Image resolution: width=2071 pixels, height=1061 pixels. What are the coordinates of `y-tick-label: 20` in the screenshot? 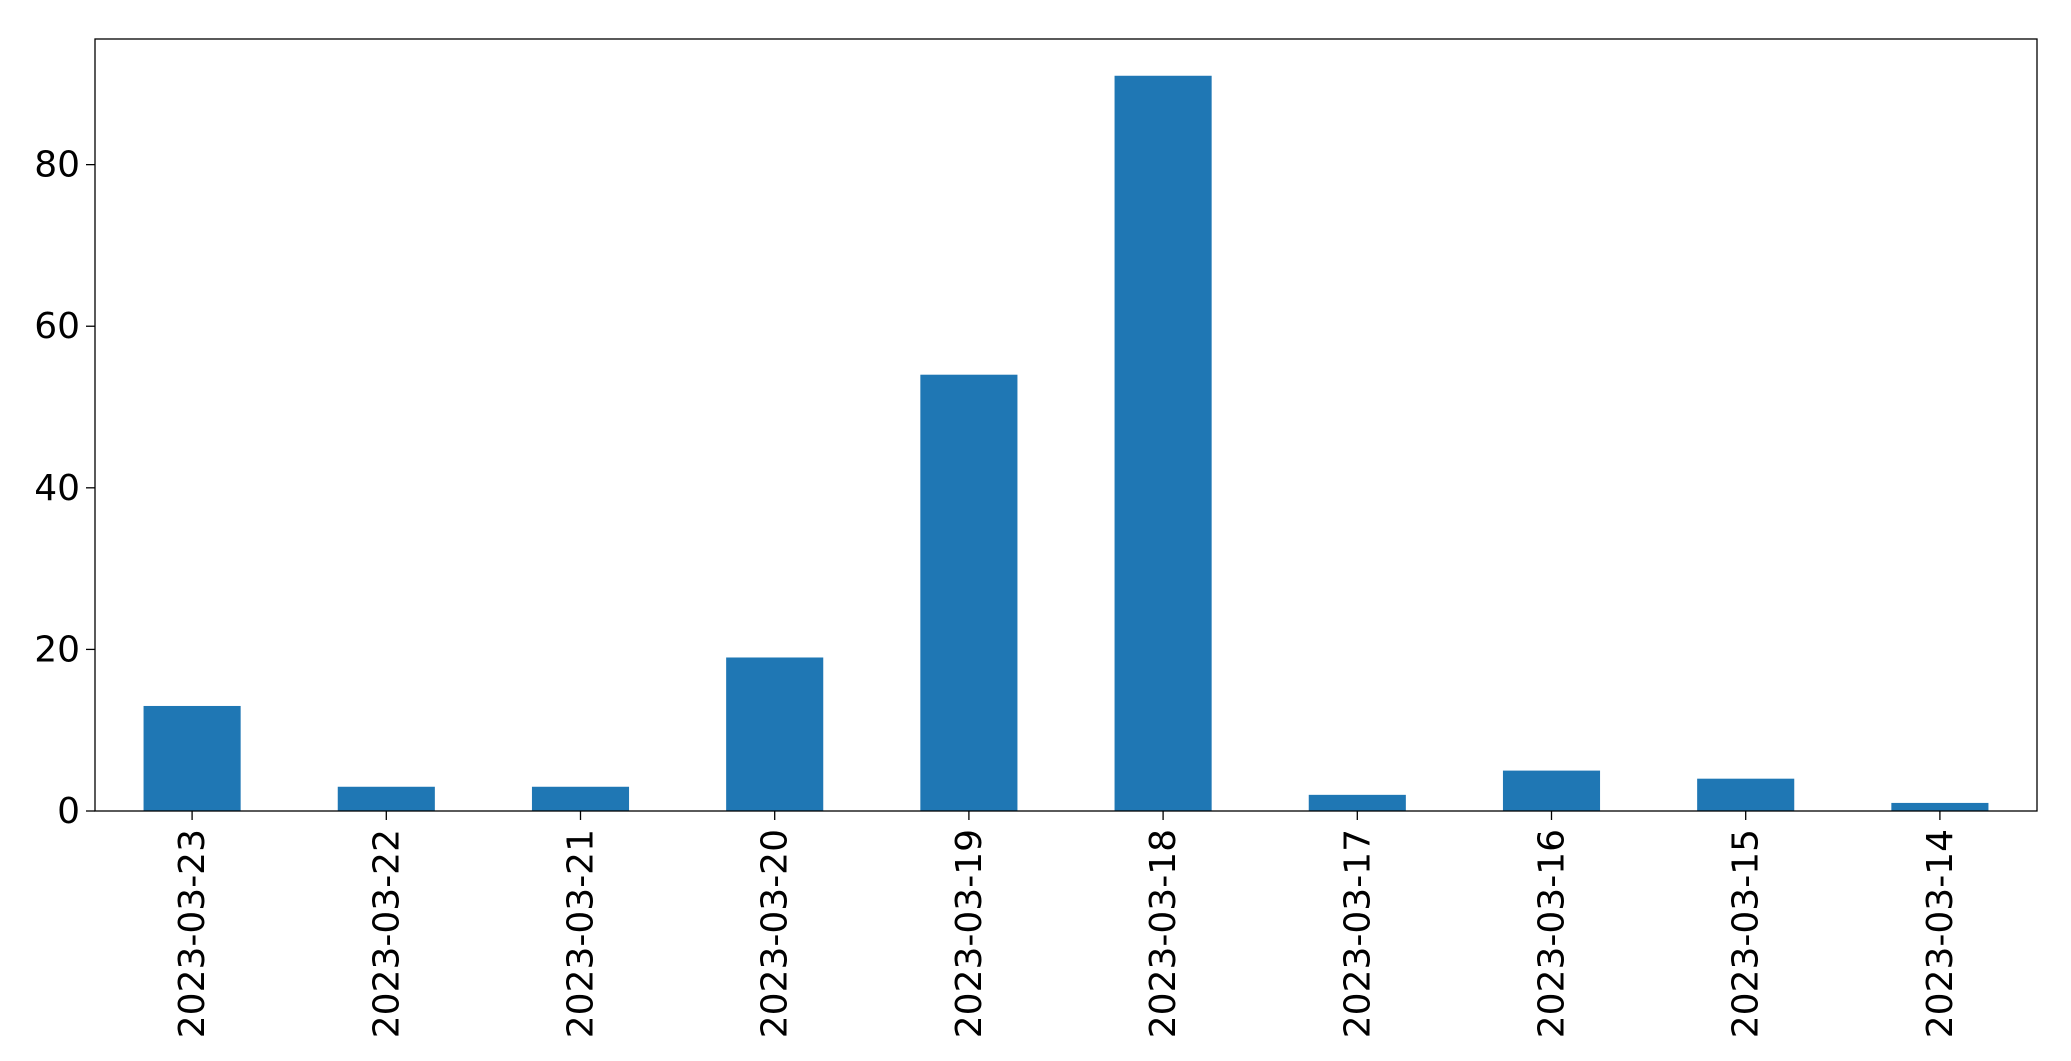 It's located at (57, 649).